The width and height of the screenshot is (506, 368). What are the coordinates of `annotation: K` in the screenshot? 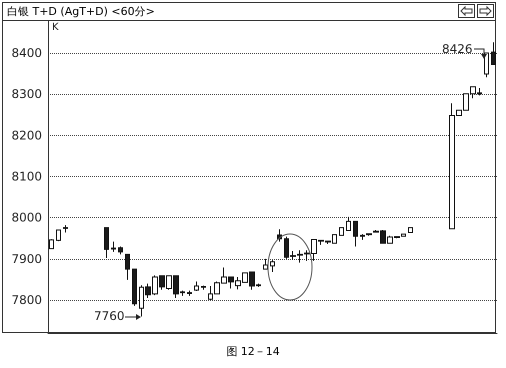 It's located at (55, 27).